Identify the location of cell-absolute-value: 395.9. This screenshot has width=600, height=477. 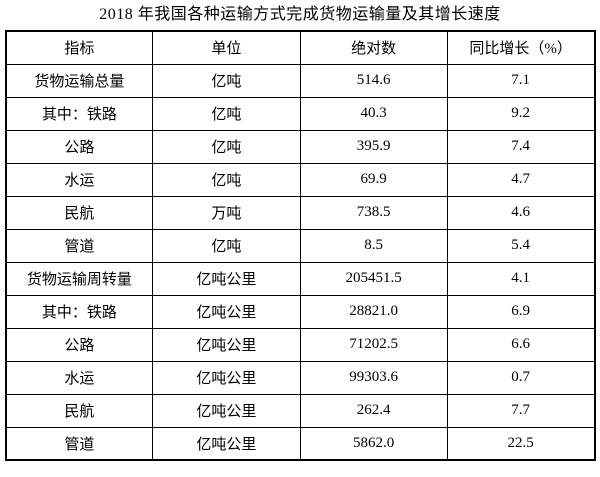
(373, 146).